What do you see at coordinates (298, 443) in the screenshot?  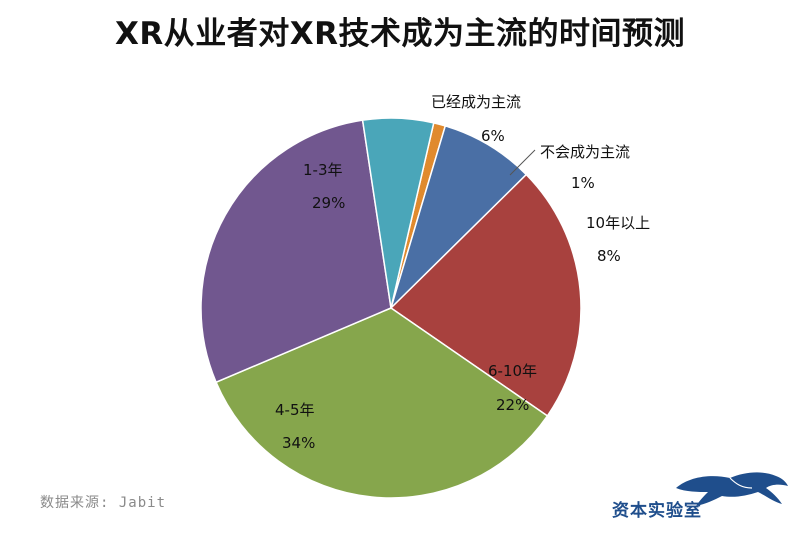 I see `slice-value-4-5-years: 34%` at bounding box center [298, 443].